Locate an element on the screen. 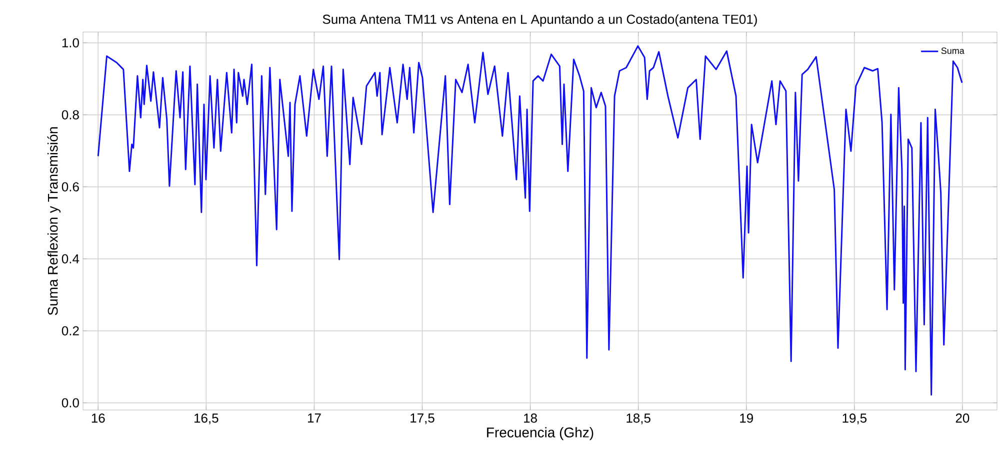 Image resolution: width=1000 pixels, height=455 pixels. y-tick-label: 0.0 is located at coordinates (70, 403).